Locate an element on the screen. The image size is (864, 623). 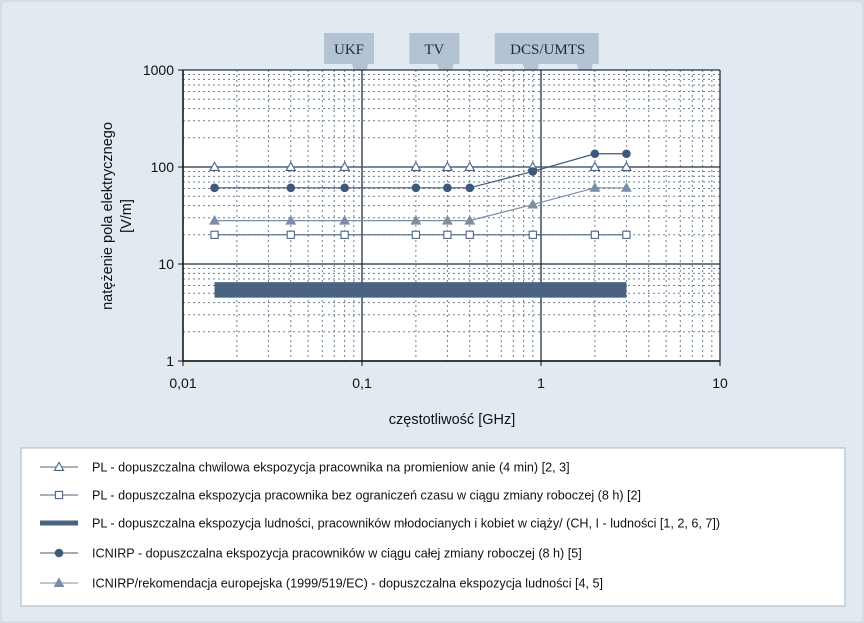
x-tick-label: 1 is located at coordinates (541, 383).